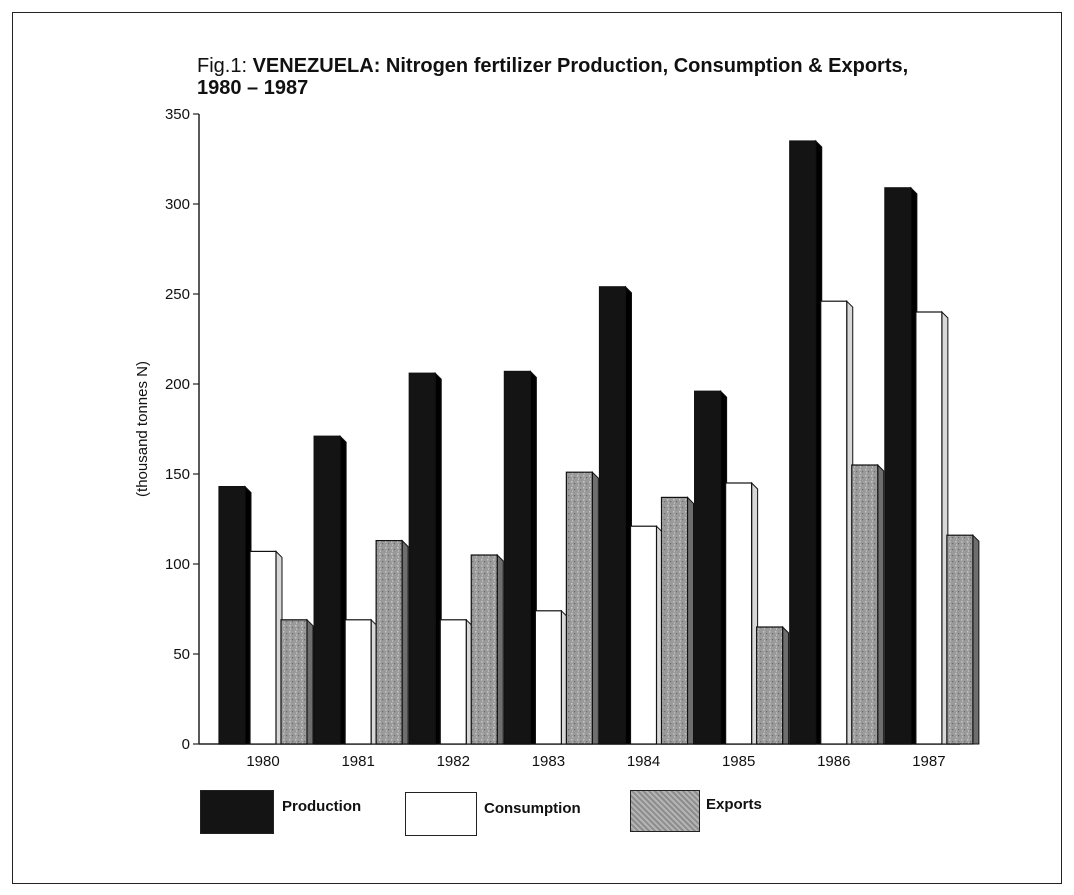 The height and width of the screenshot is (895, 1074). Describe the element at coordinates (537, 818) in the screenshot. I see `legend: Production Consumption Exports` at that location.